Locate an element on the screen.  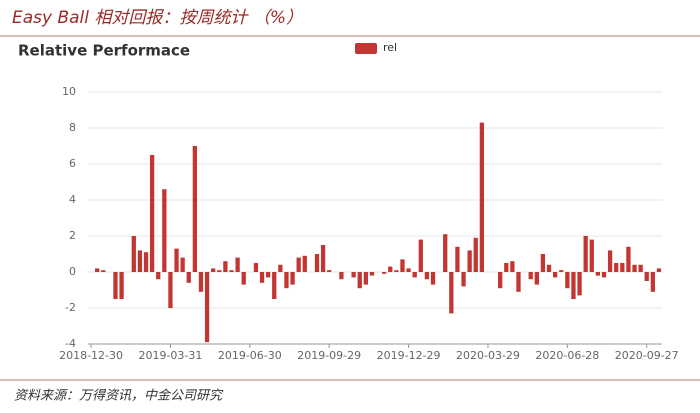
y-tick-label: 6 is located at coordinates (72, 163).